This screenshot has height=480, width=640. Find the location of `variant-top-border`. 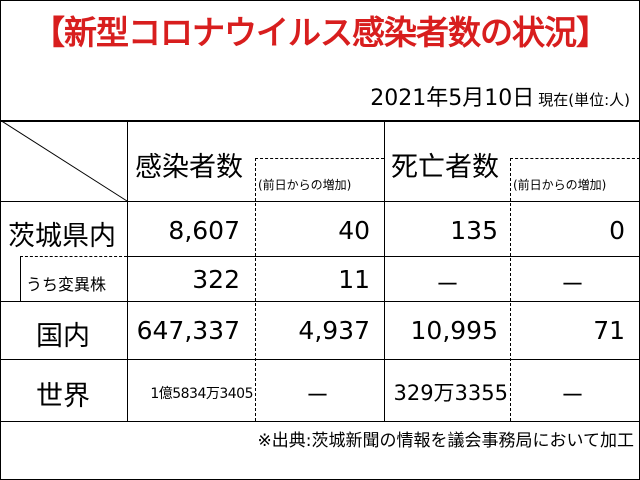

variant-top-border is located at coordinates (383, 256).